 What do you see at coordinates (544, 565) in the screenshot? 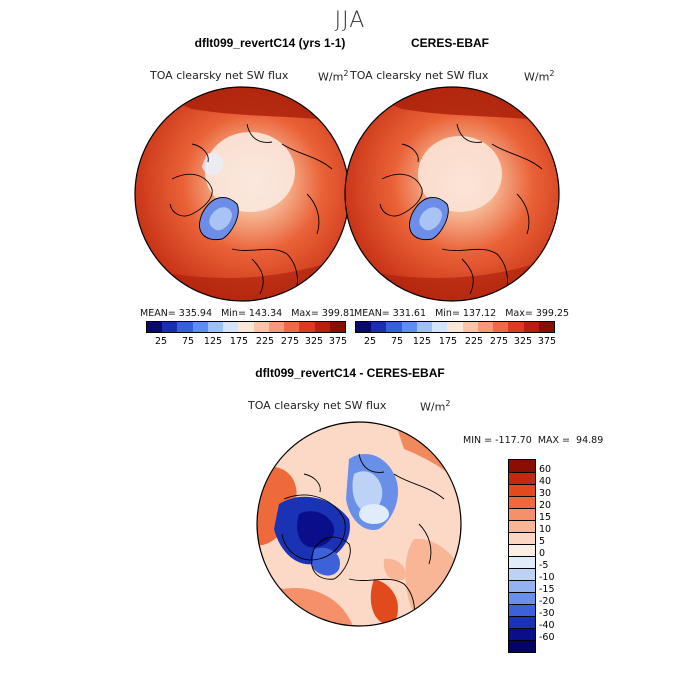
I see `tick: -5` at bounding box center [544, 565].